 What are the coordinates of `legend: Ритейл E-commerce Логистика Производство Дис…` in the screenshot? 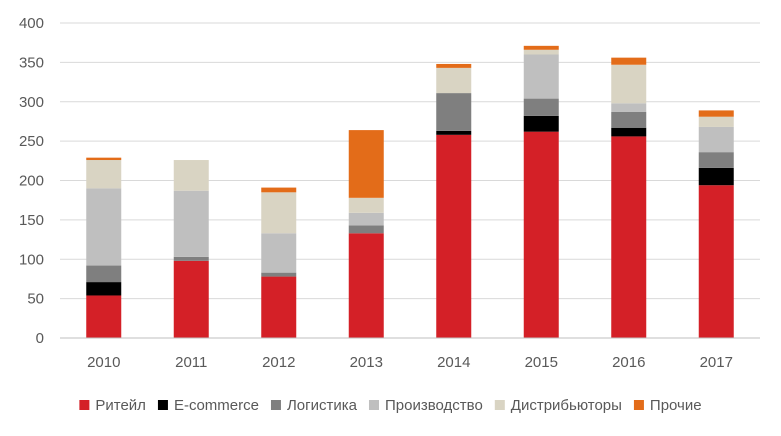 It's located at (390, 405).